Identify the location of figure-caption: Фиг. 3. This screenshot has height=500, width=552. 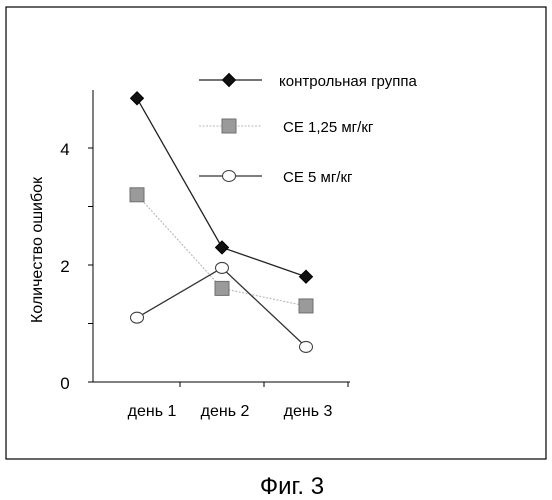
(292, 486).